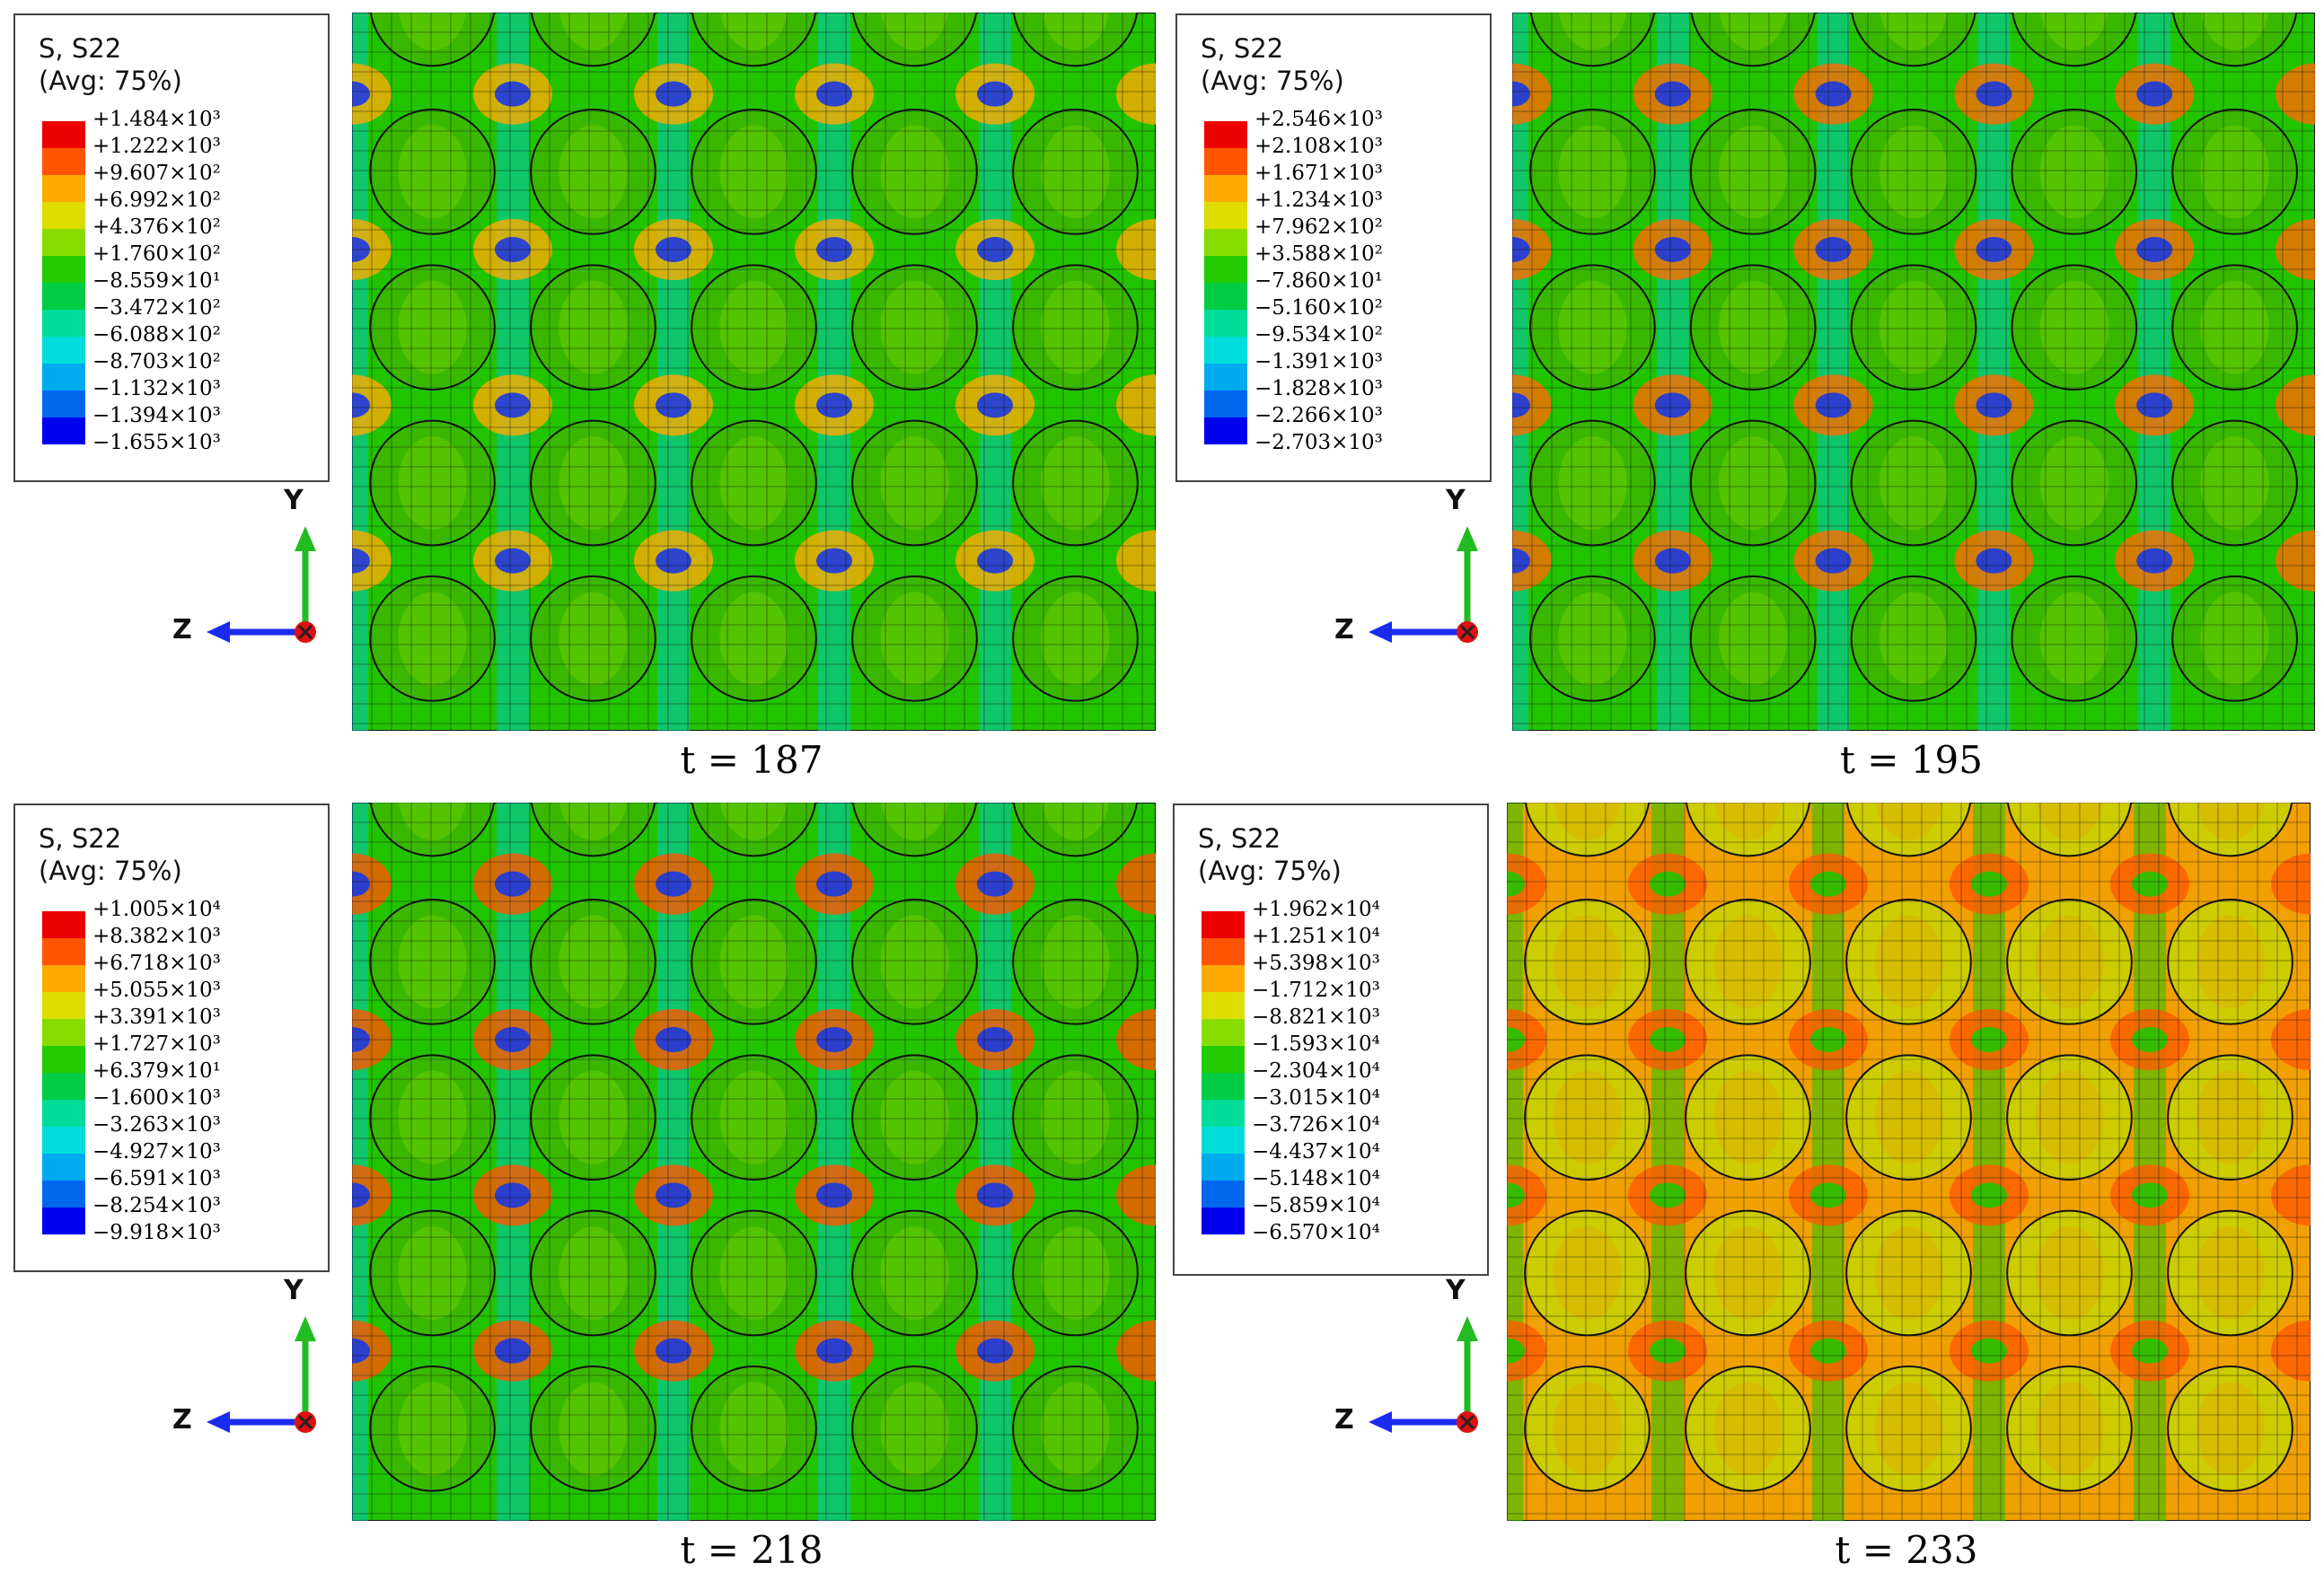 Image resolution: width=2324 pixels, height=1581 pixels. What do you see at coordinates (1316, 1152) in the screenshot?
I see `legend-level-label: −4.437×10⁴` at bounding box center [1316, 1152].